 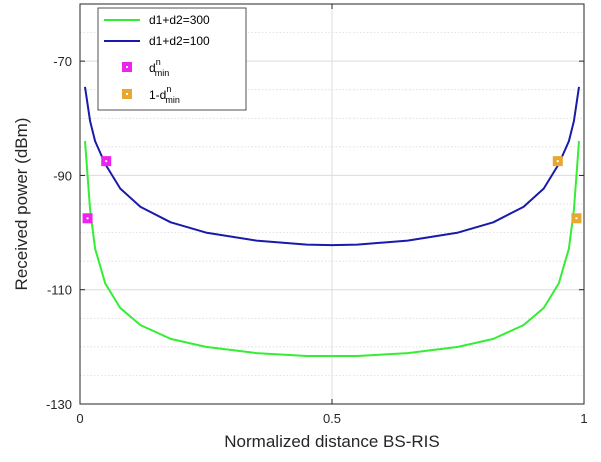 I want to click on legend-label-dmin-base: d, so click(x=152, y=68).